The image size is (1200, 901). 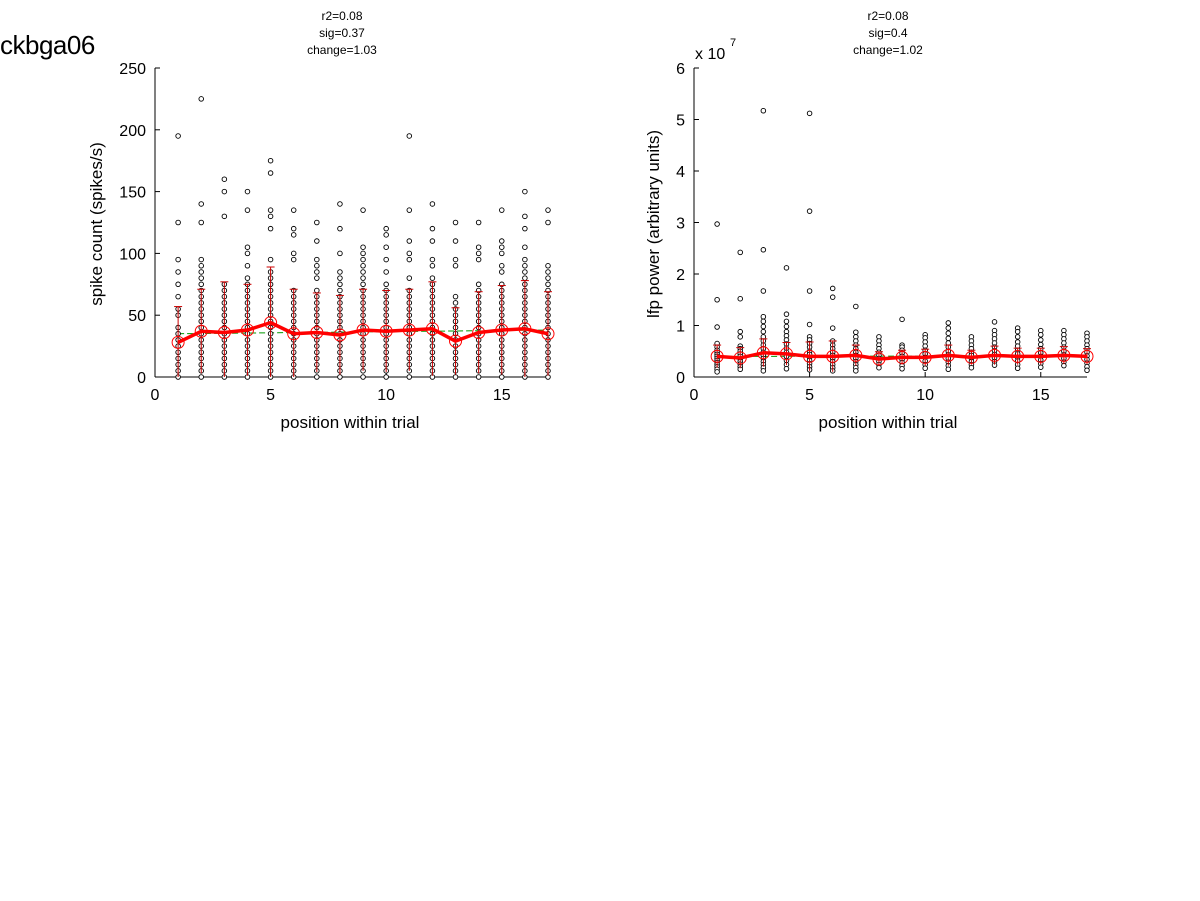 I want to click on panel-2-y-axis-label: lfp power (arbitrary units), so click(x=653, y=224).